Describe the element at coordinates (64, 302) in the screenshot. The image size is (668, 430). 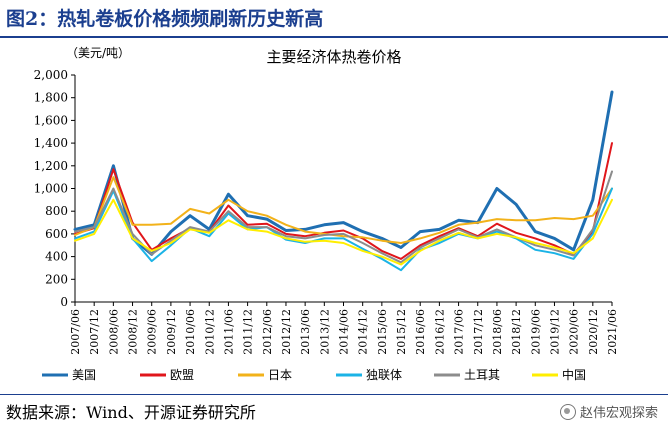
I see `y-tick-label: 0` at that location.